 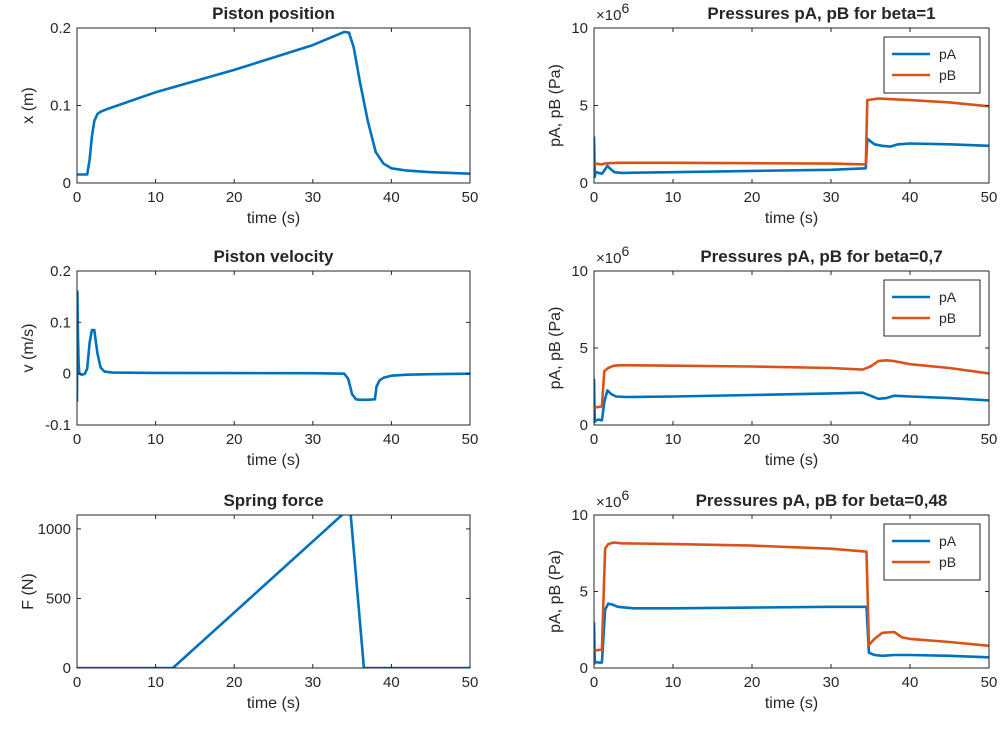 What do you see at coordinates (58, 598) in the screenshot?
I see `y-tick-label: 500` at bounding box center [58, 598].